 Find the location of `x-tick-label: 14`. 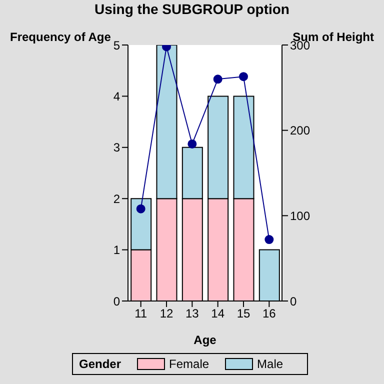

x-tick-label: 14 is located at coordinates (218, 313).